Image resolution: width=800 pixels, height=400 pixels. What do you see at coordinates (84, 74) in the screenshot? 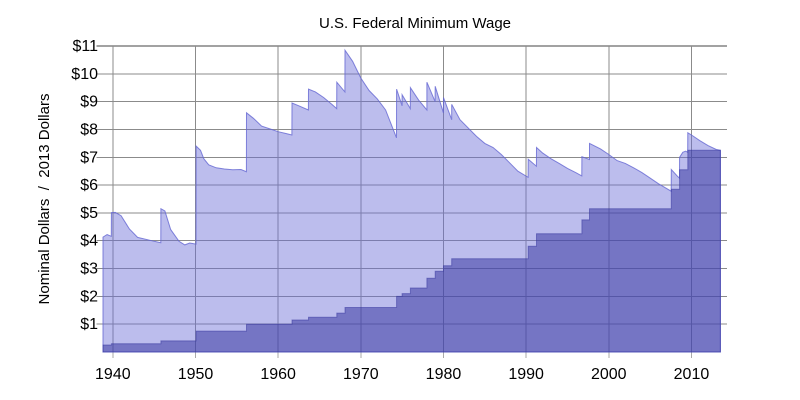
I see `y-tick-label: $10` at bounding box center [84, 74].